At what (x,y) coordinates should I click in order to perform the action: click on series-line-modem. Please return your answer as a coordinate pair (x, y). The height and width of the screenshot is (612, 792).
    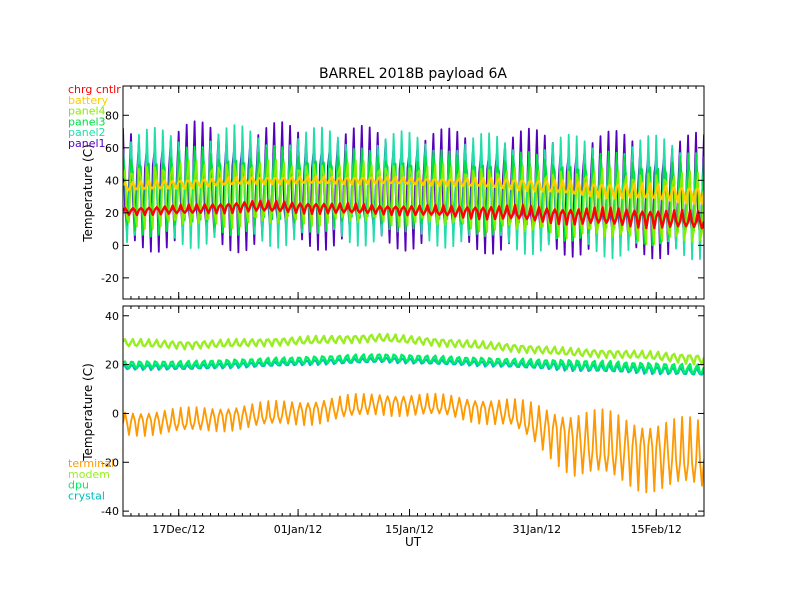
    Looking at the image, I should click on (413, 349).